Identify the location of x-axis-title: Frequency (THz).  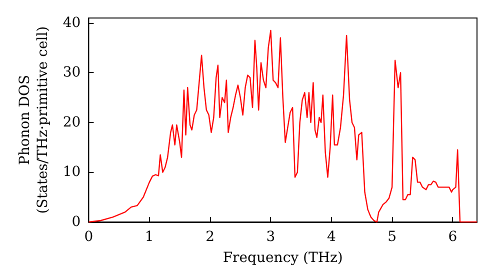
(282, 258).